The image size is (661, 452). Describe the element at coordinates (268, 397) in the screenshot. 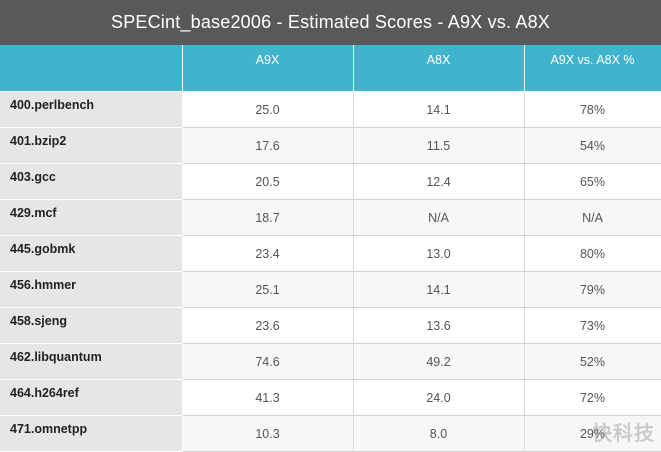

I see `a9x-score-cell: 41.3` at that location.